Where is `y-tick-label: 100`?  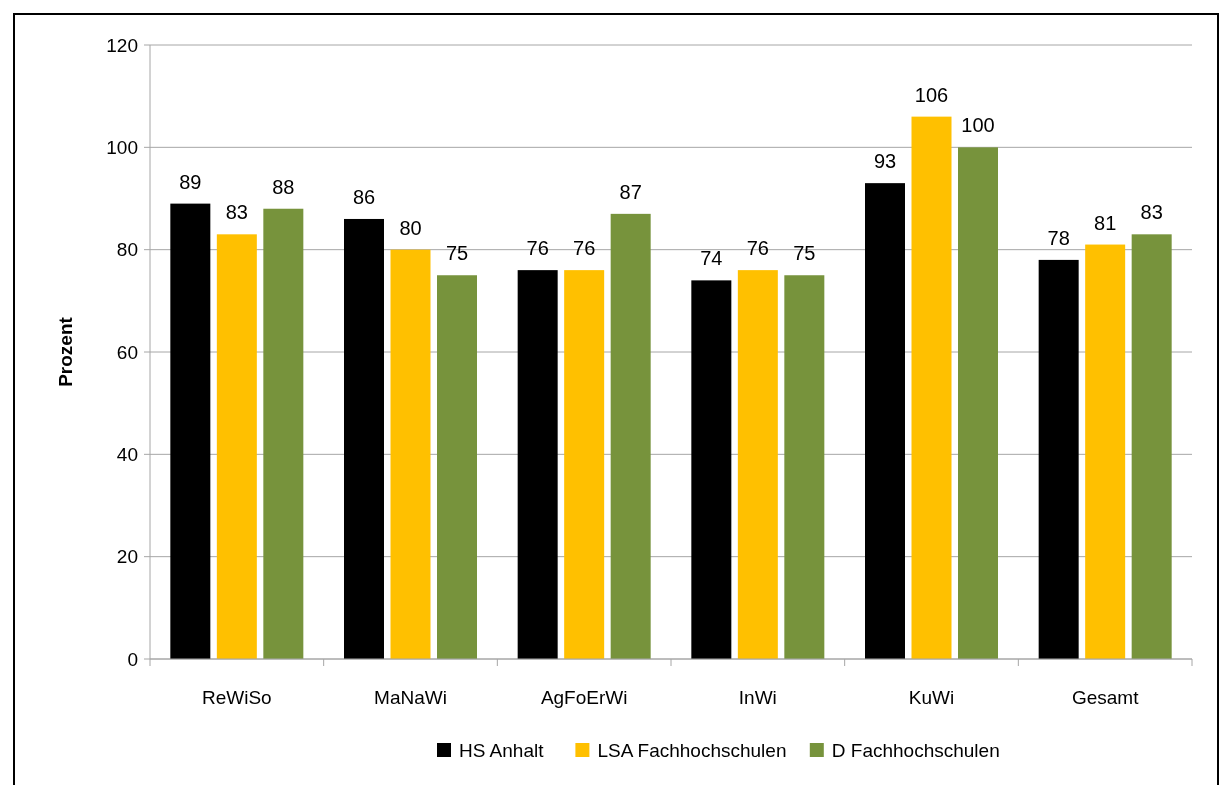 y-tick-label: 100 is located at coordinates (122, 147).